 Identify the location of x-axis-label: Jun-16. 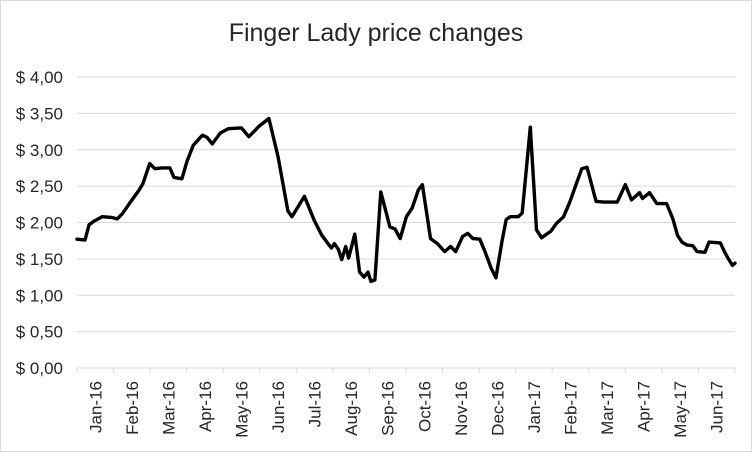
(278, 407).